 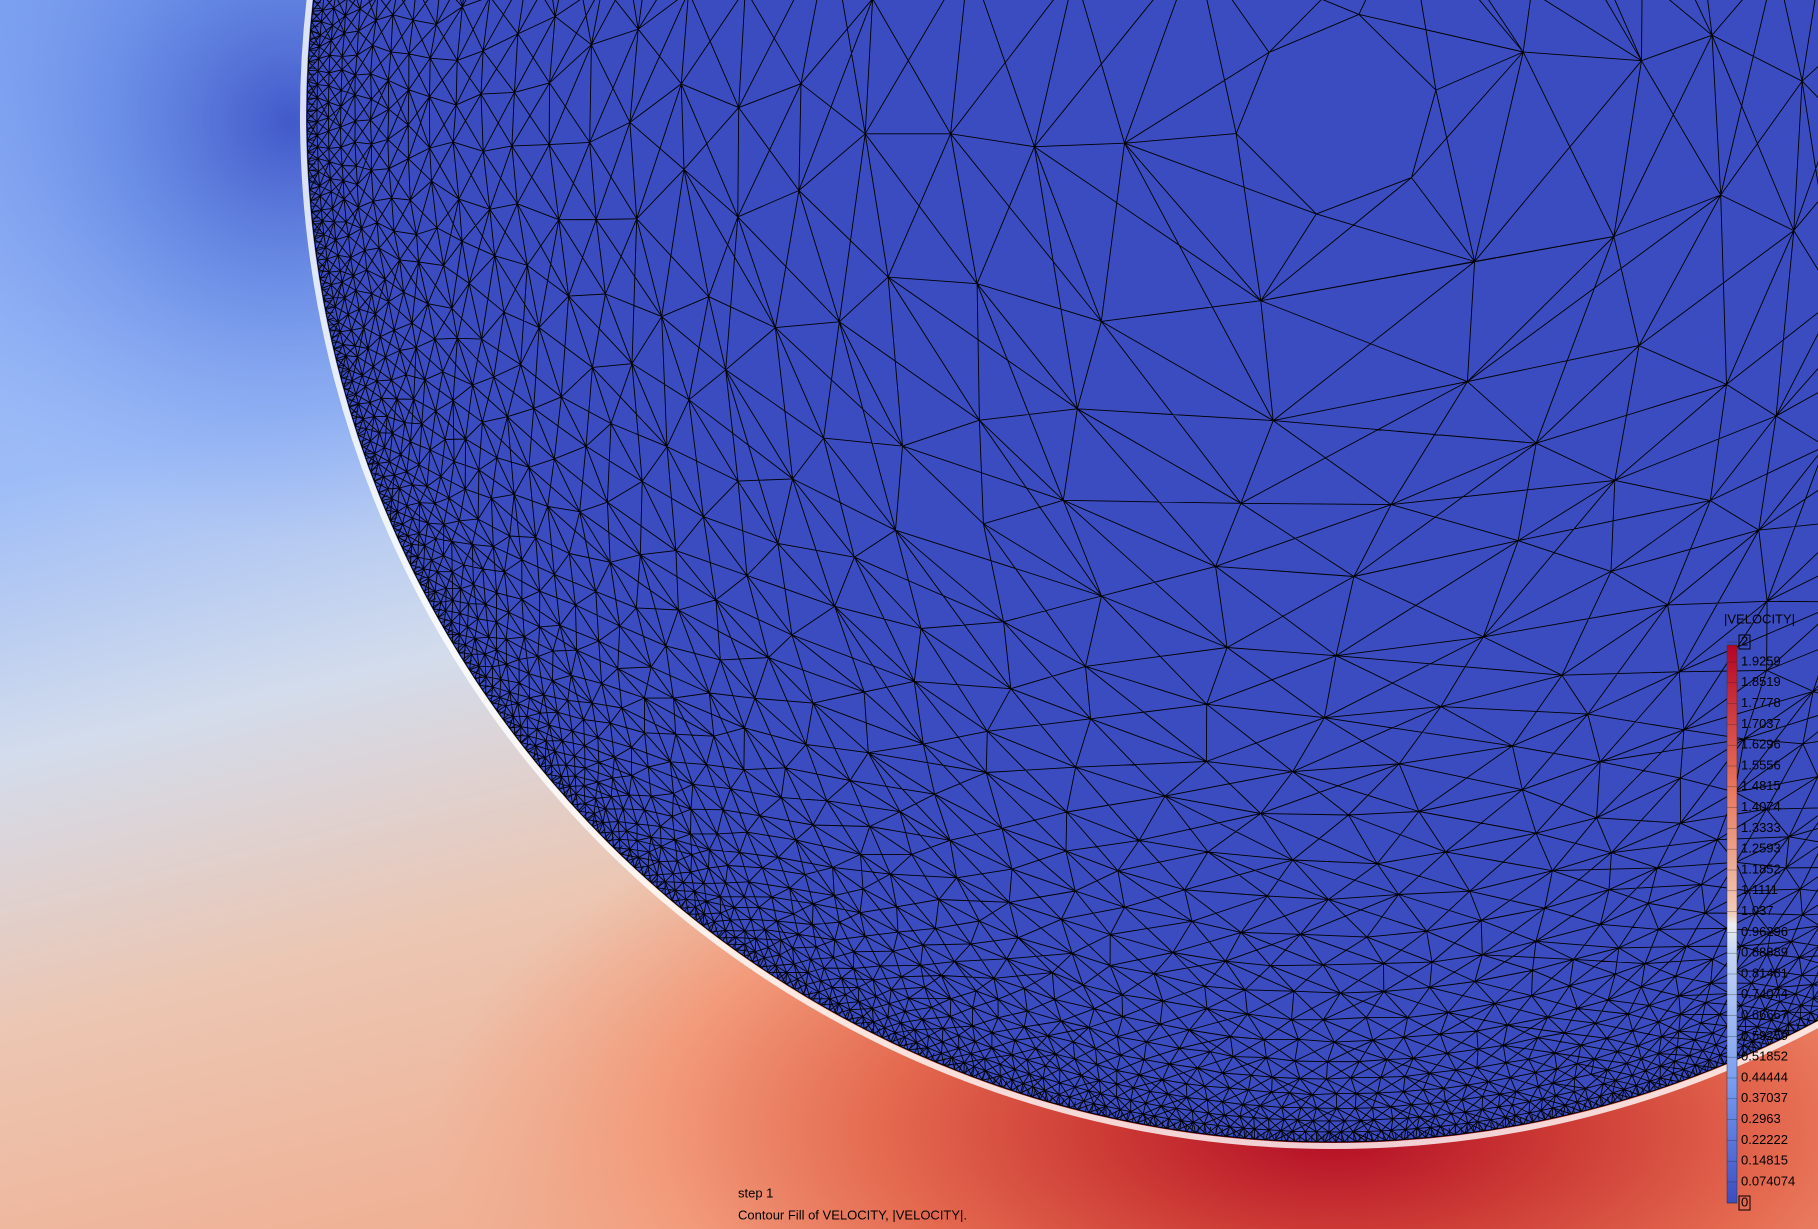 I want to click on legend-label: 0.88889, so click(x=1764, y=952).